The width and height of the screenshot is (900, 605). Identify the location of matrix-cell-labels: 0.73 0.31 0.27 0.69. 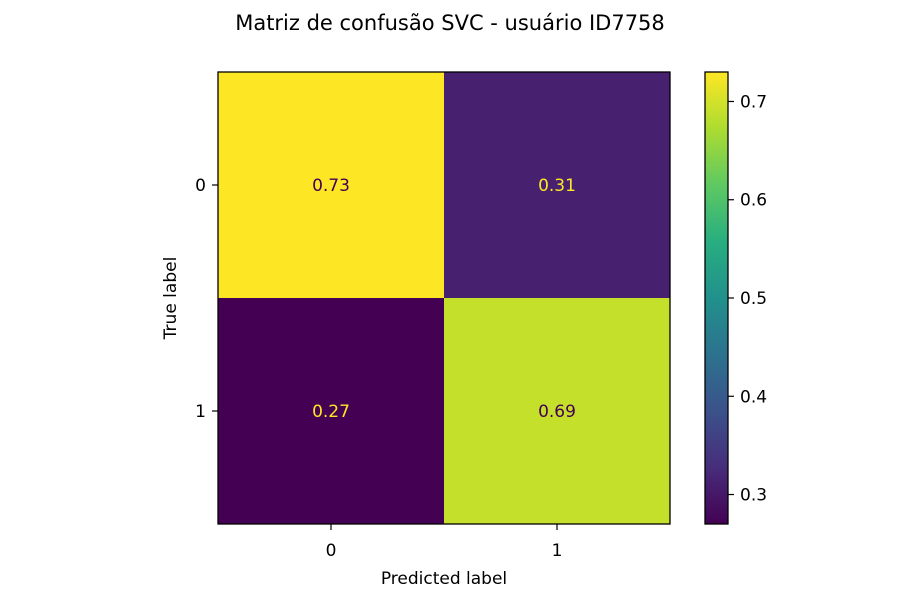
(444, 299).